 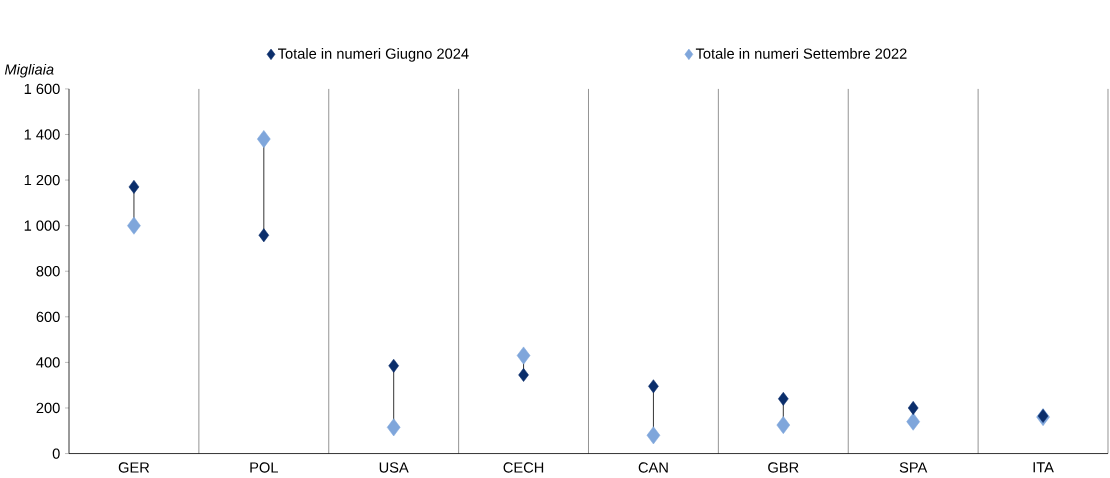 What do you see at coordinates (523, 467) in the screenshot?
I see `x-tick-label: CECH` at bounding box center [523, 467].